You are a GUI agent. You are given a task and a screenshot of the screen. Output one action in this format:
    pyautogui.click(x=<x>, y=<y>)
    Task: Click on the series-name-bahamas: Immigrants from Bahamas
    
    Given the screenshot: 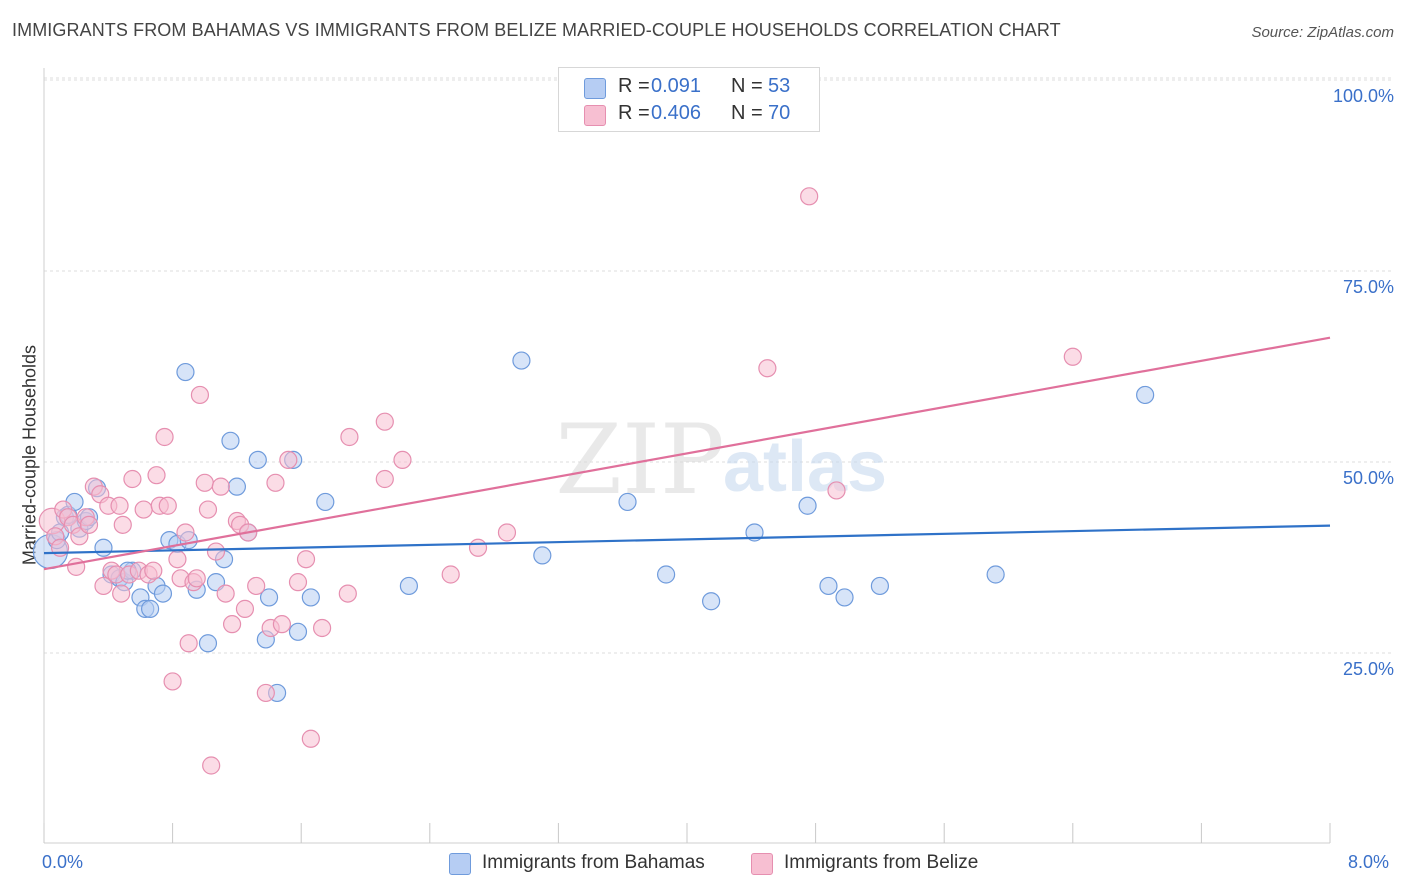 What is the action you would take?
    pyautogui.click(x=593, y=862)
    